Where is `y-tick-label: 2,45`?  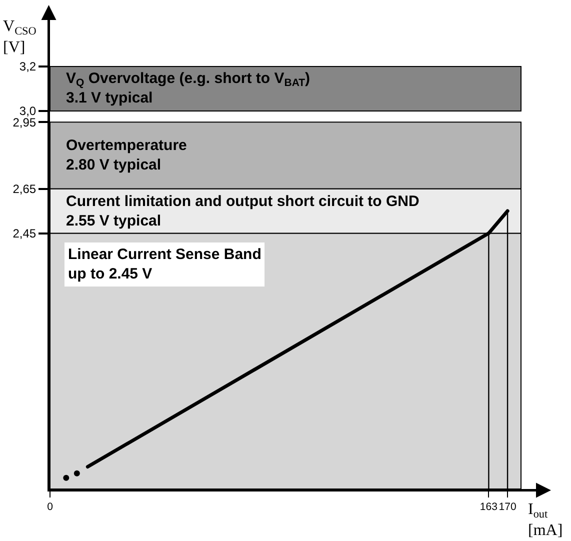 y-tick-label: 2,45 is located at coordinates (24, 233).